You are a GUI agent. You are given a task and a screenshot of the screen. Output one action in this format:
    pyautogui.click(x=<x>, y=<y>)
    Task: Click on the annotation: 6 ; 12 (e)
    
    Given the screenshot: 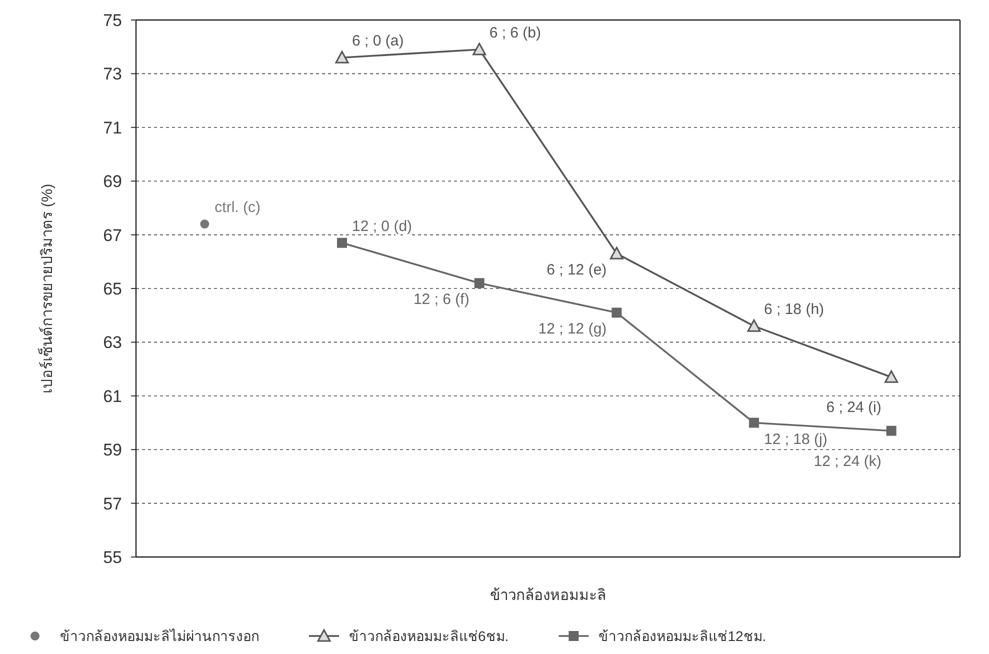 What is the action you would take?
    pyautogui.click(x=576, y=270)
    